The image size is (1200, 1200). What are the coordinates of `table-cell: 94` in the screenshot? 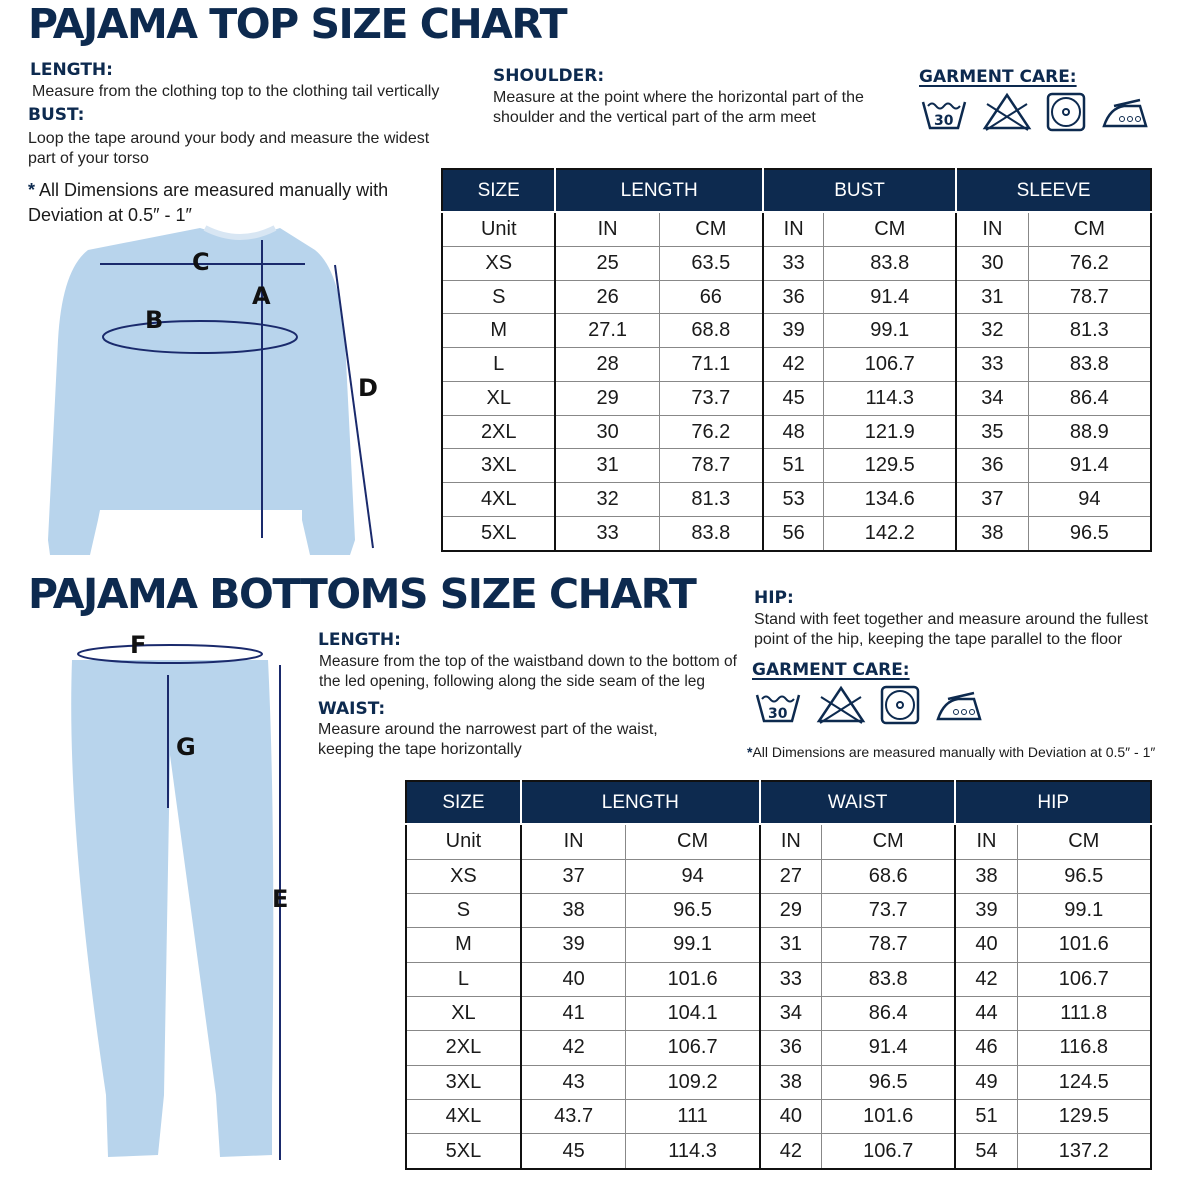 It's located at (693, 876).